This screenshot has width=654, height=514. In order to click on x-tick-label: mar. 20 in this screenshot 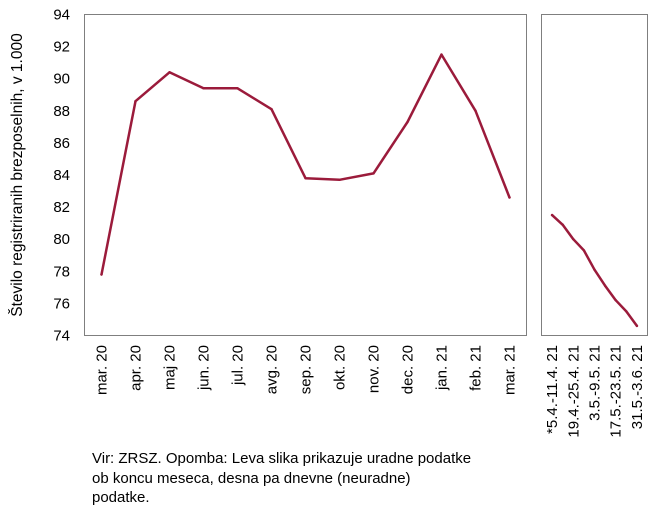, I will do `click(102, 370)`.